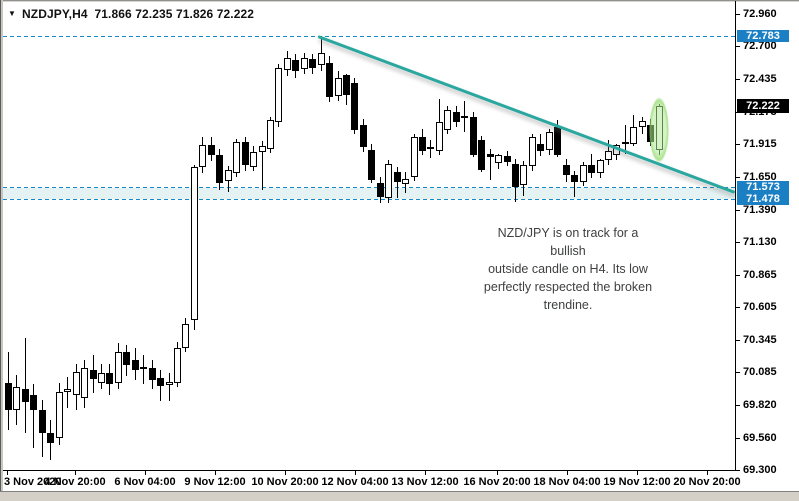 The height and width of the screenshot is (501, 799). I want to click on symbol-header: ▼ NZDJPY,H4 71.866 72.235 71.826 72.222, so click(131, 14).